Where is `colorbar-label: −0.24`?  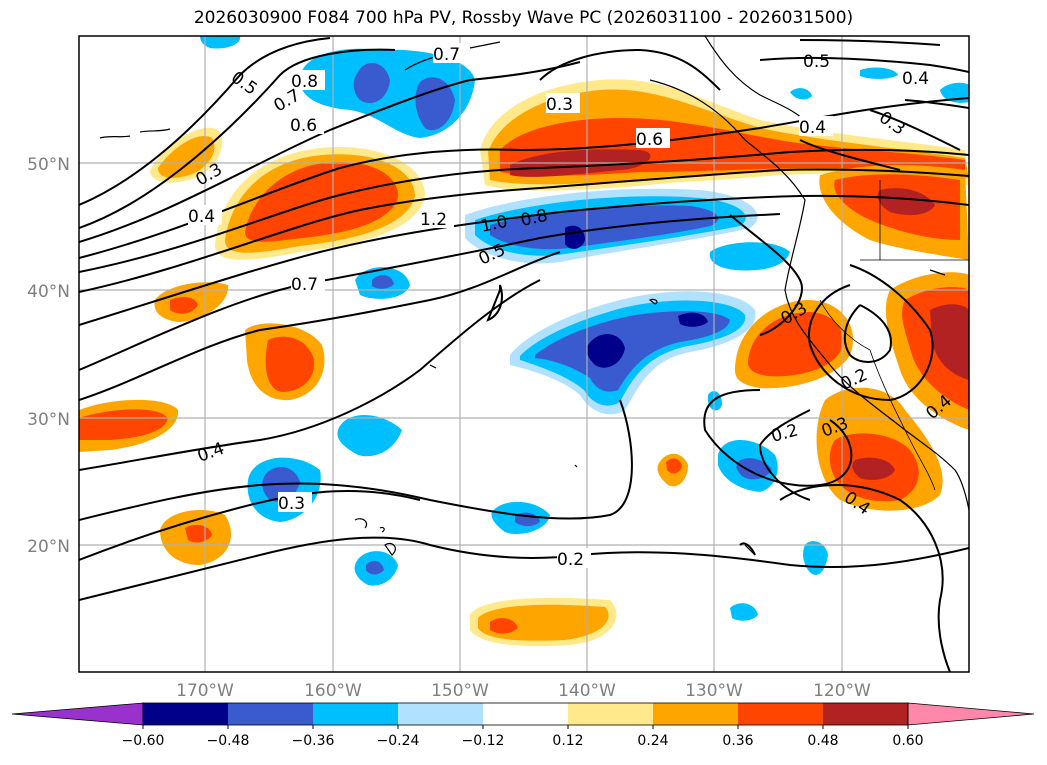
colorbar-label: −0.24 is located at coordinates (398, 741).